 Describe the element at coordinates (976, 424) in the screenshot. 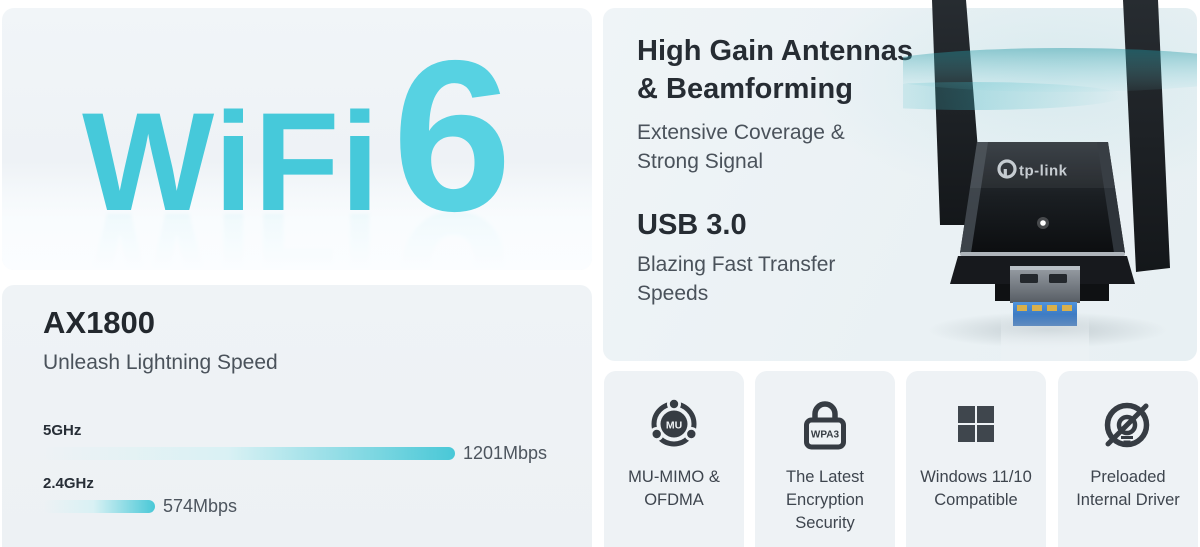

I see `windows-logo-icon` at that location.